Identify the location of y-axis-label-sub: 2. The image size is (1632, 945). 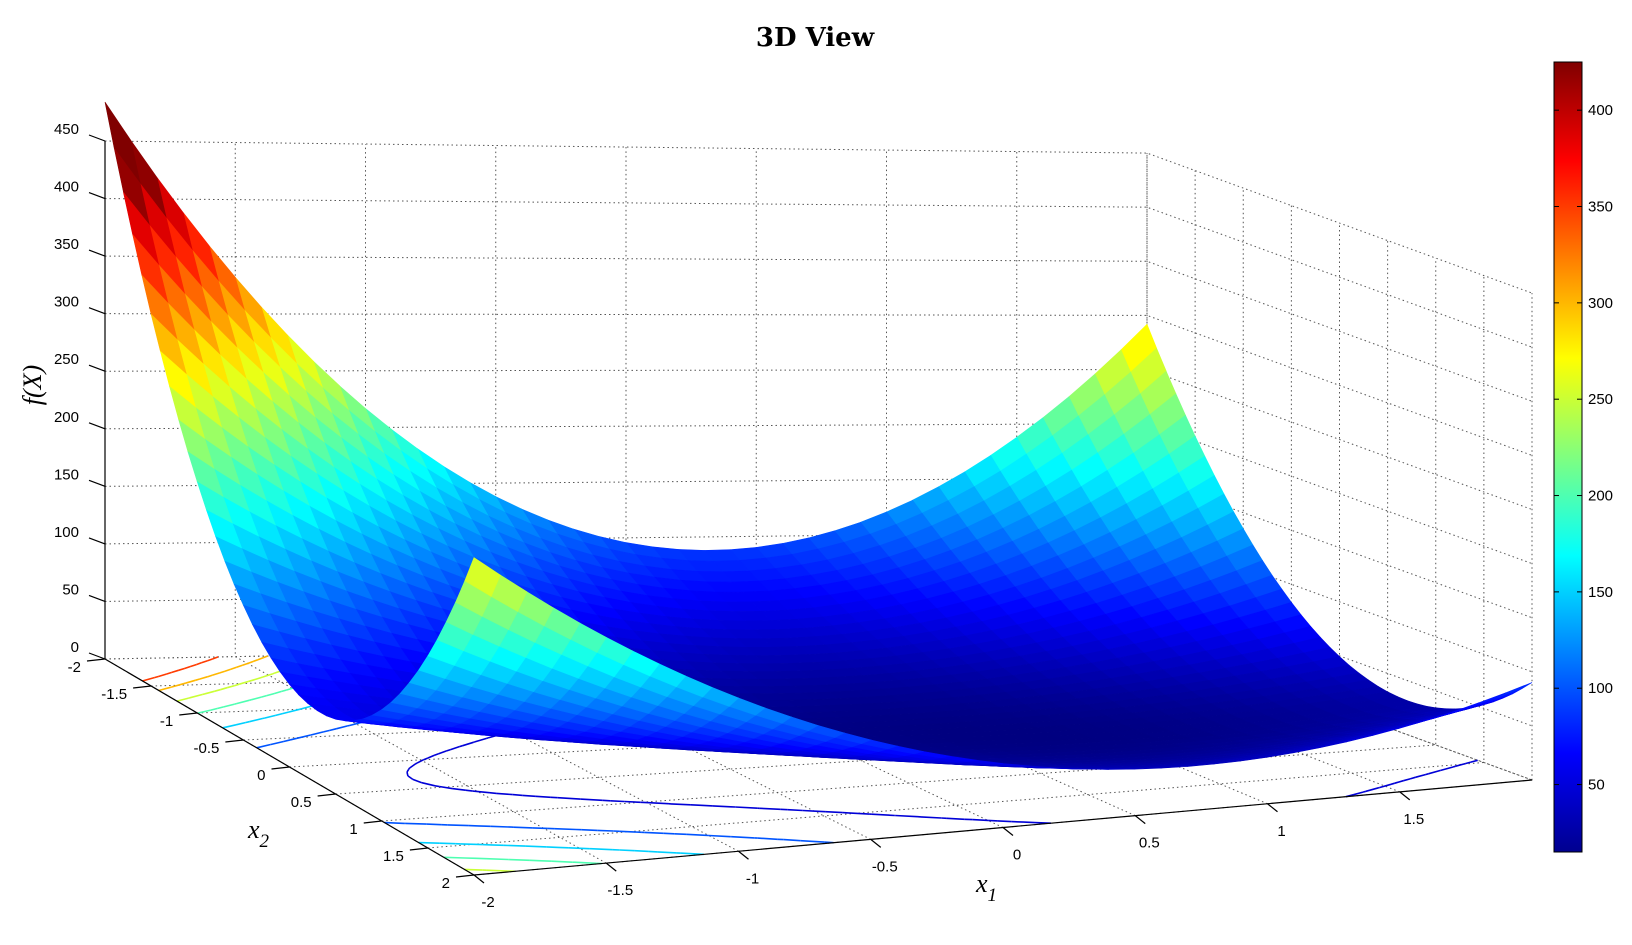
(265, 841).